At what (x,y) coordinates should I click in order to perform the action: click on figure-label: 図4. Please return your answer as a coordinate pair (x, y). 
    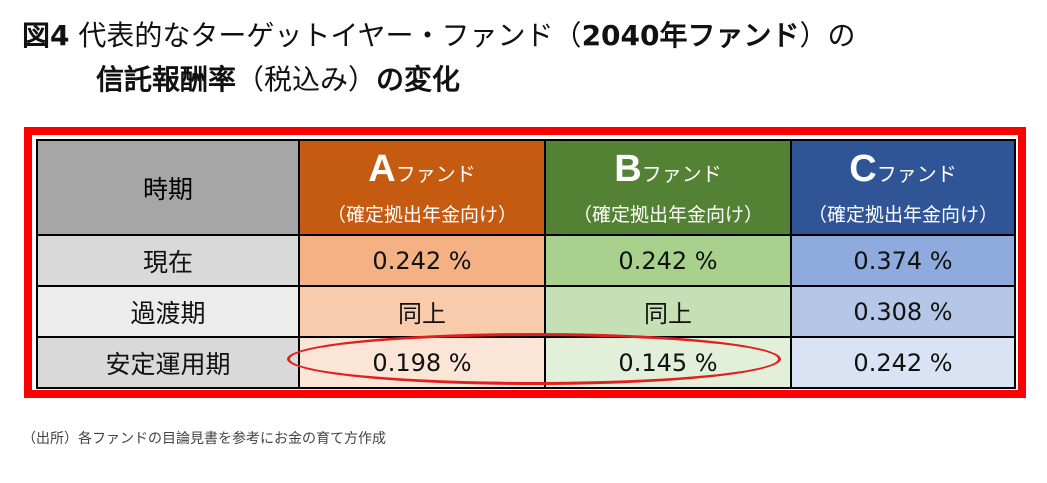
    Looking at the image, I should click on (46, 35).